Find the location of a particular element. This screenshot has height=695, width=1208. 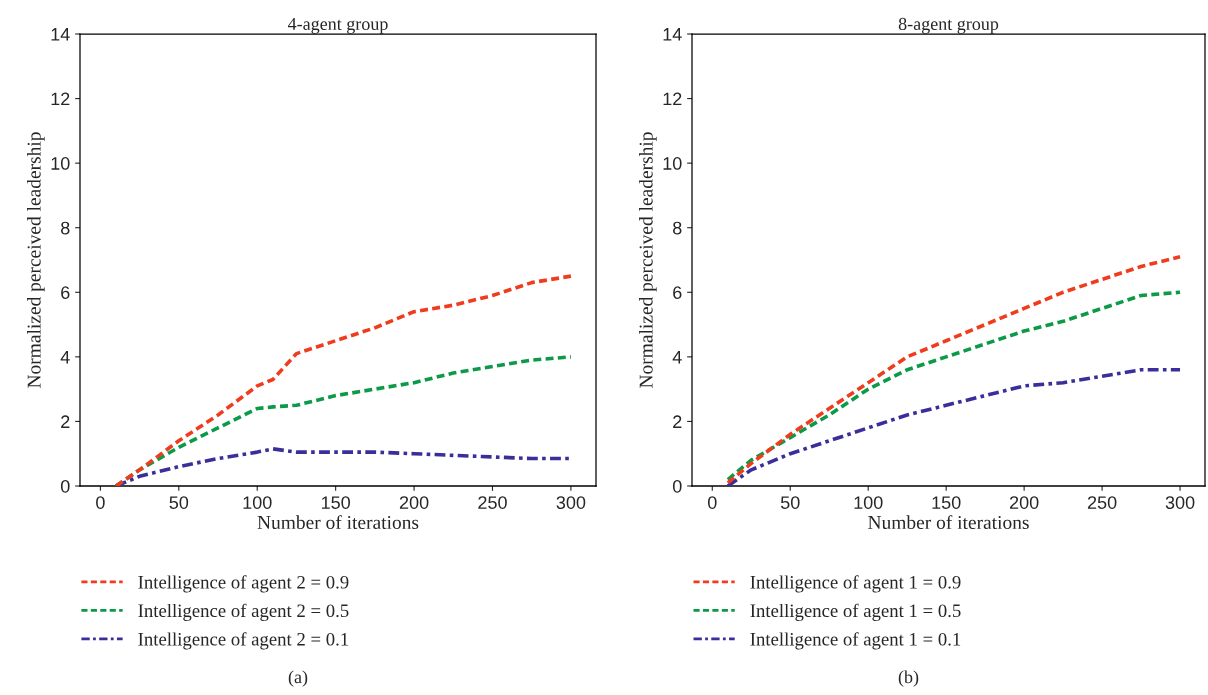

legend-label: Intelligence of agent 1 = 0.1 is located at coordinates (855, 641).